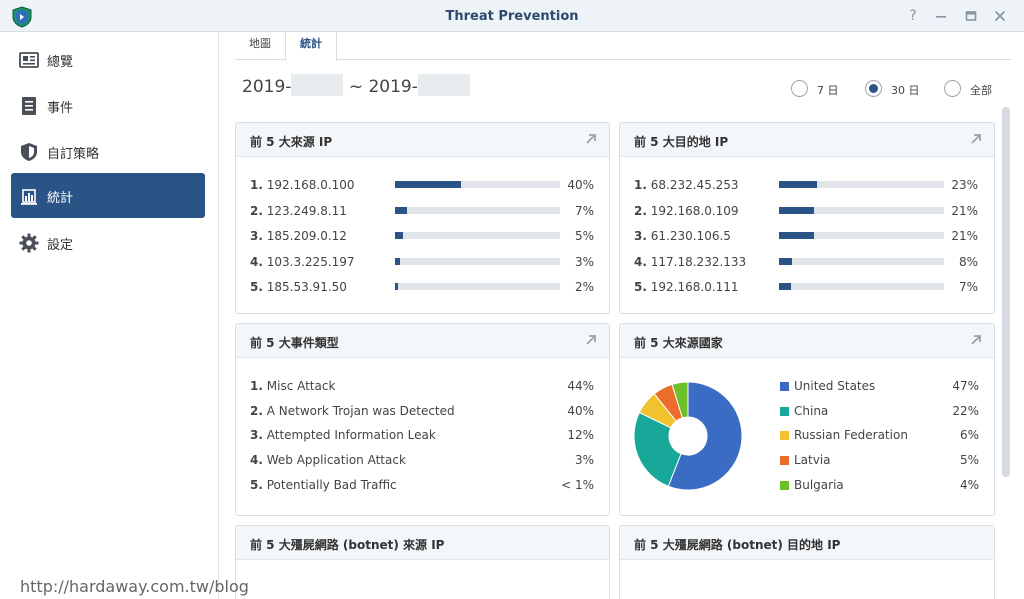 The height and width of the screenshot is (599, 1024). I want to click on row-percent: 3%, so click(584, 460).